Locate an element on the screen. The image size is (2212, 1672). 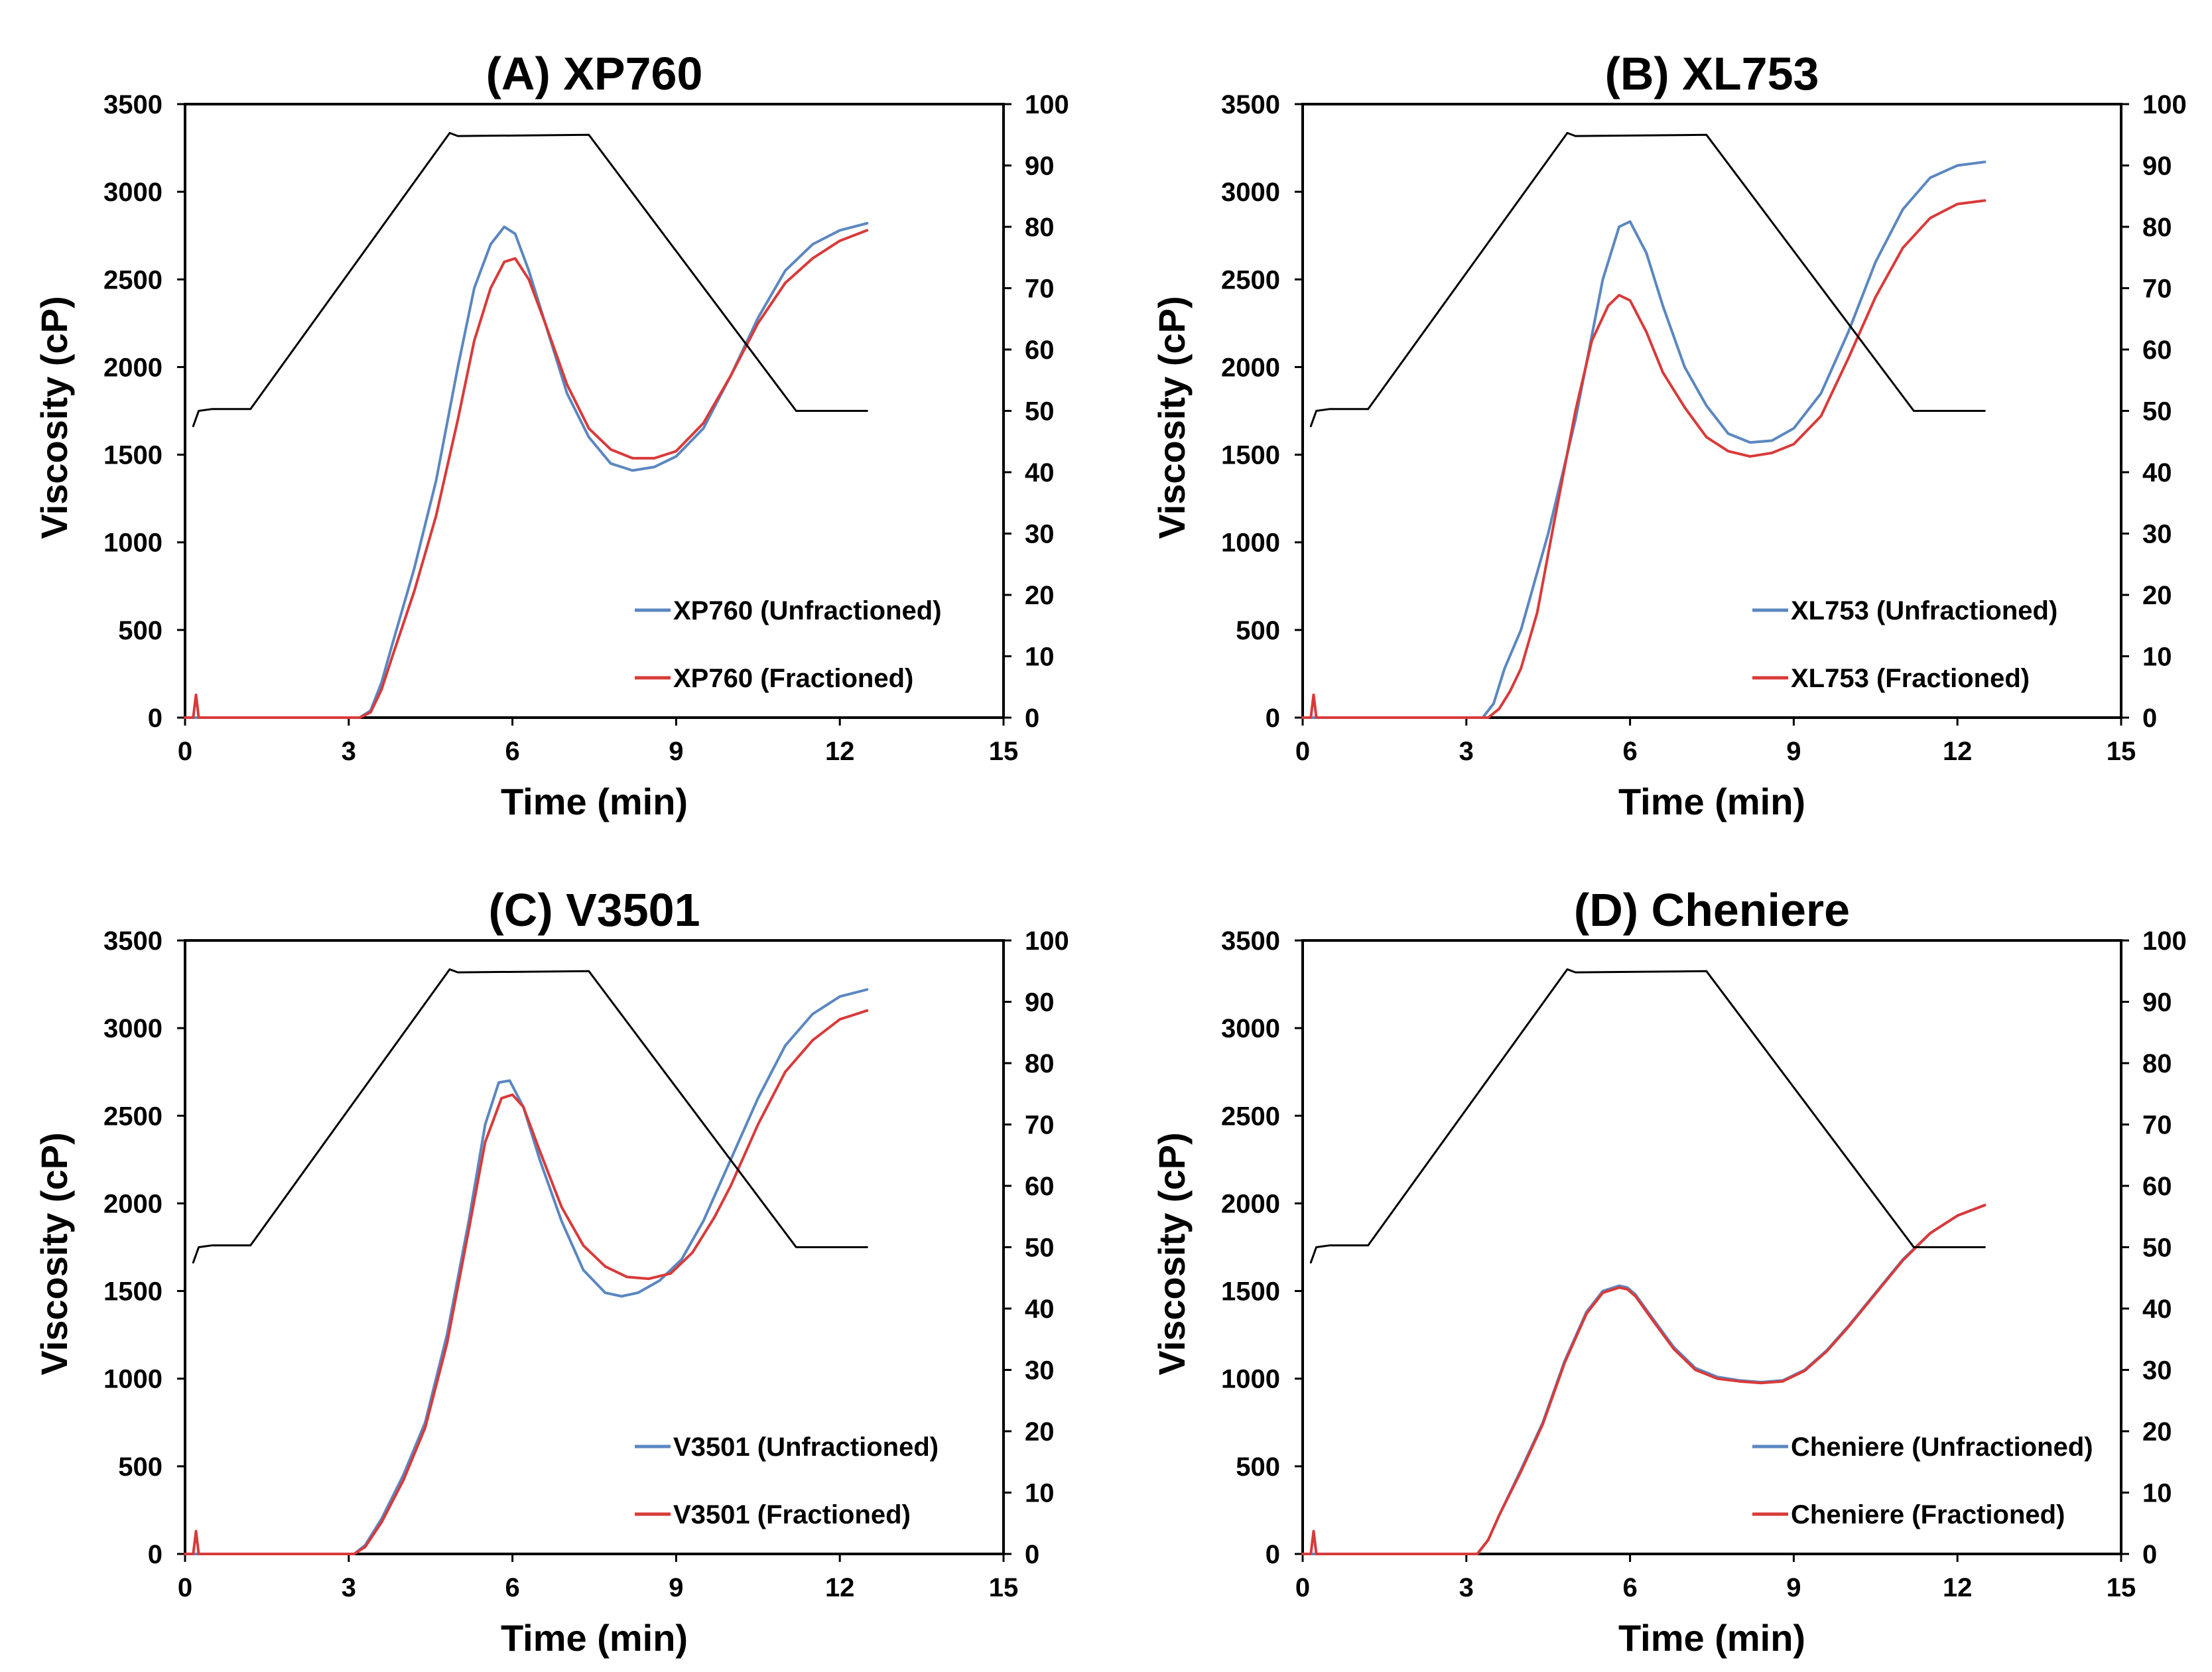
chart-0-y2-tick-label: 60 is located at coordinates (1040, 350).